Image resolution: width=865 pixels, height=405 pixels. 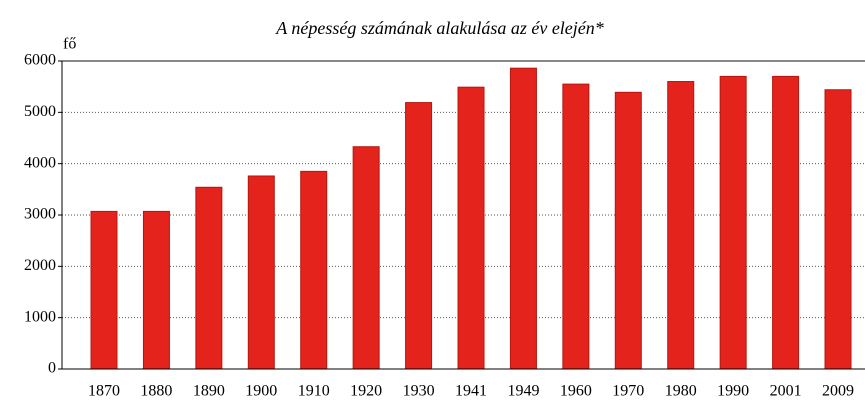 What do you see at coordinates (52, 368) in the screenshot?
I see `y-tick-label: 0` at bounding box center [52, 368].